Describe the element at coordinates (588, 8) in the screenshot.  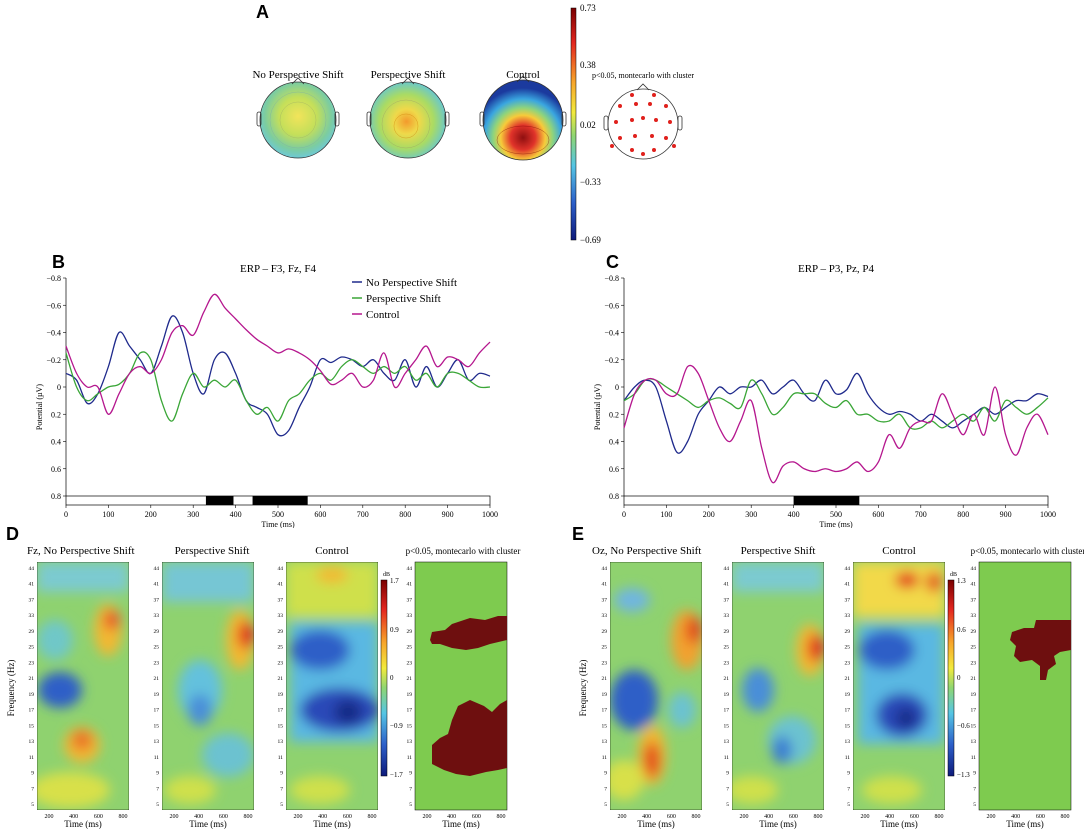
I see `topo-cb-tick: 0.73` at that location.